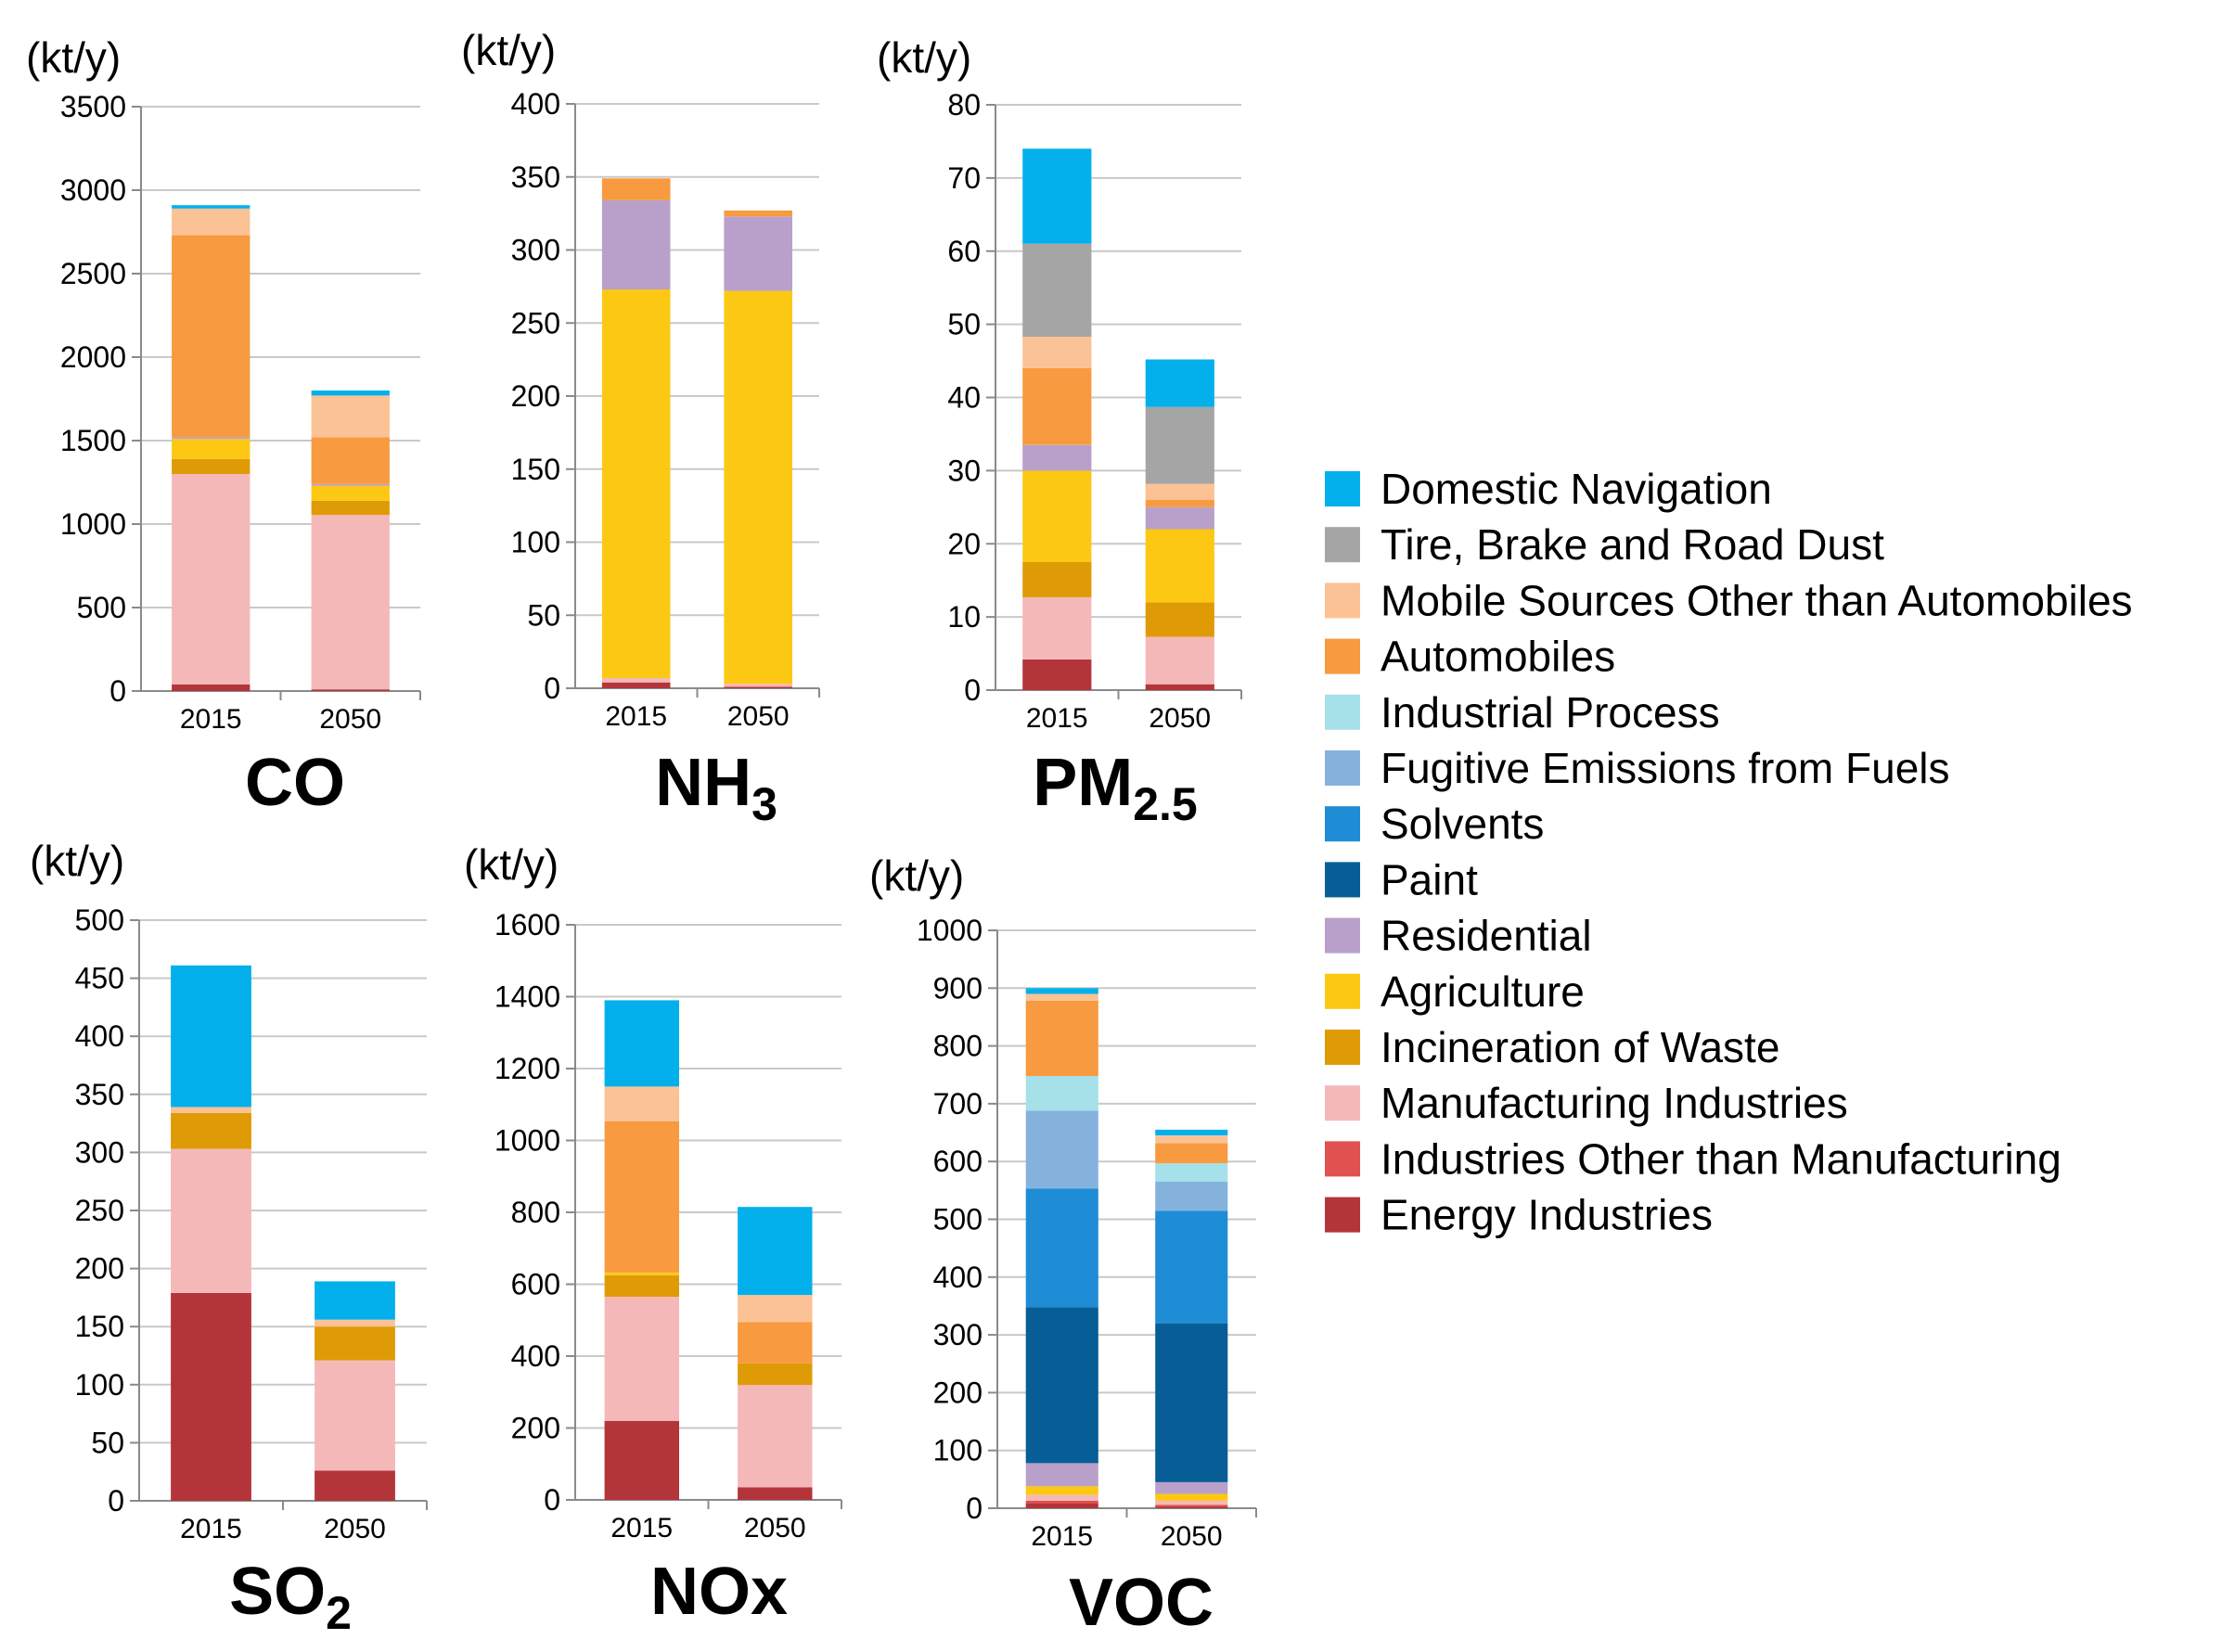  Describe the element at coordinates (295, 783) in the screenshot. I see `chart-title: CO` at that location.